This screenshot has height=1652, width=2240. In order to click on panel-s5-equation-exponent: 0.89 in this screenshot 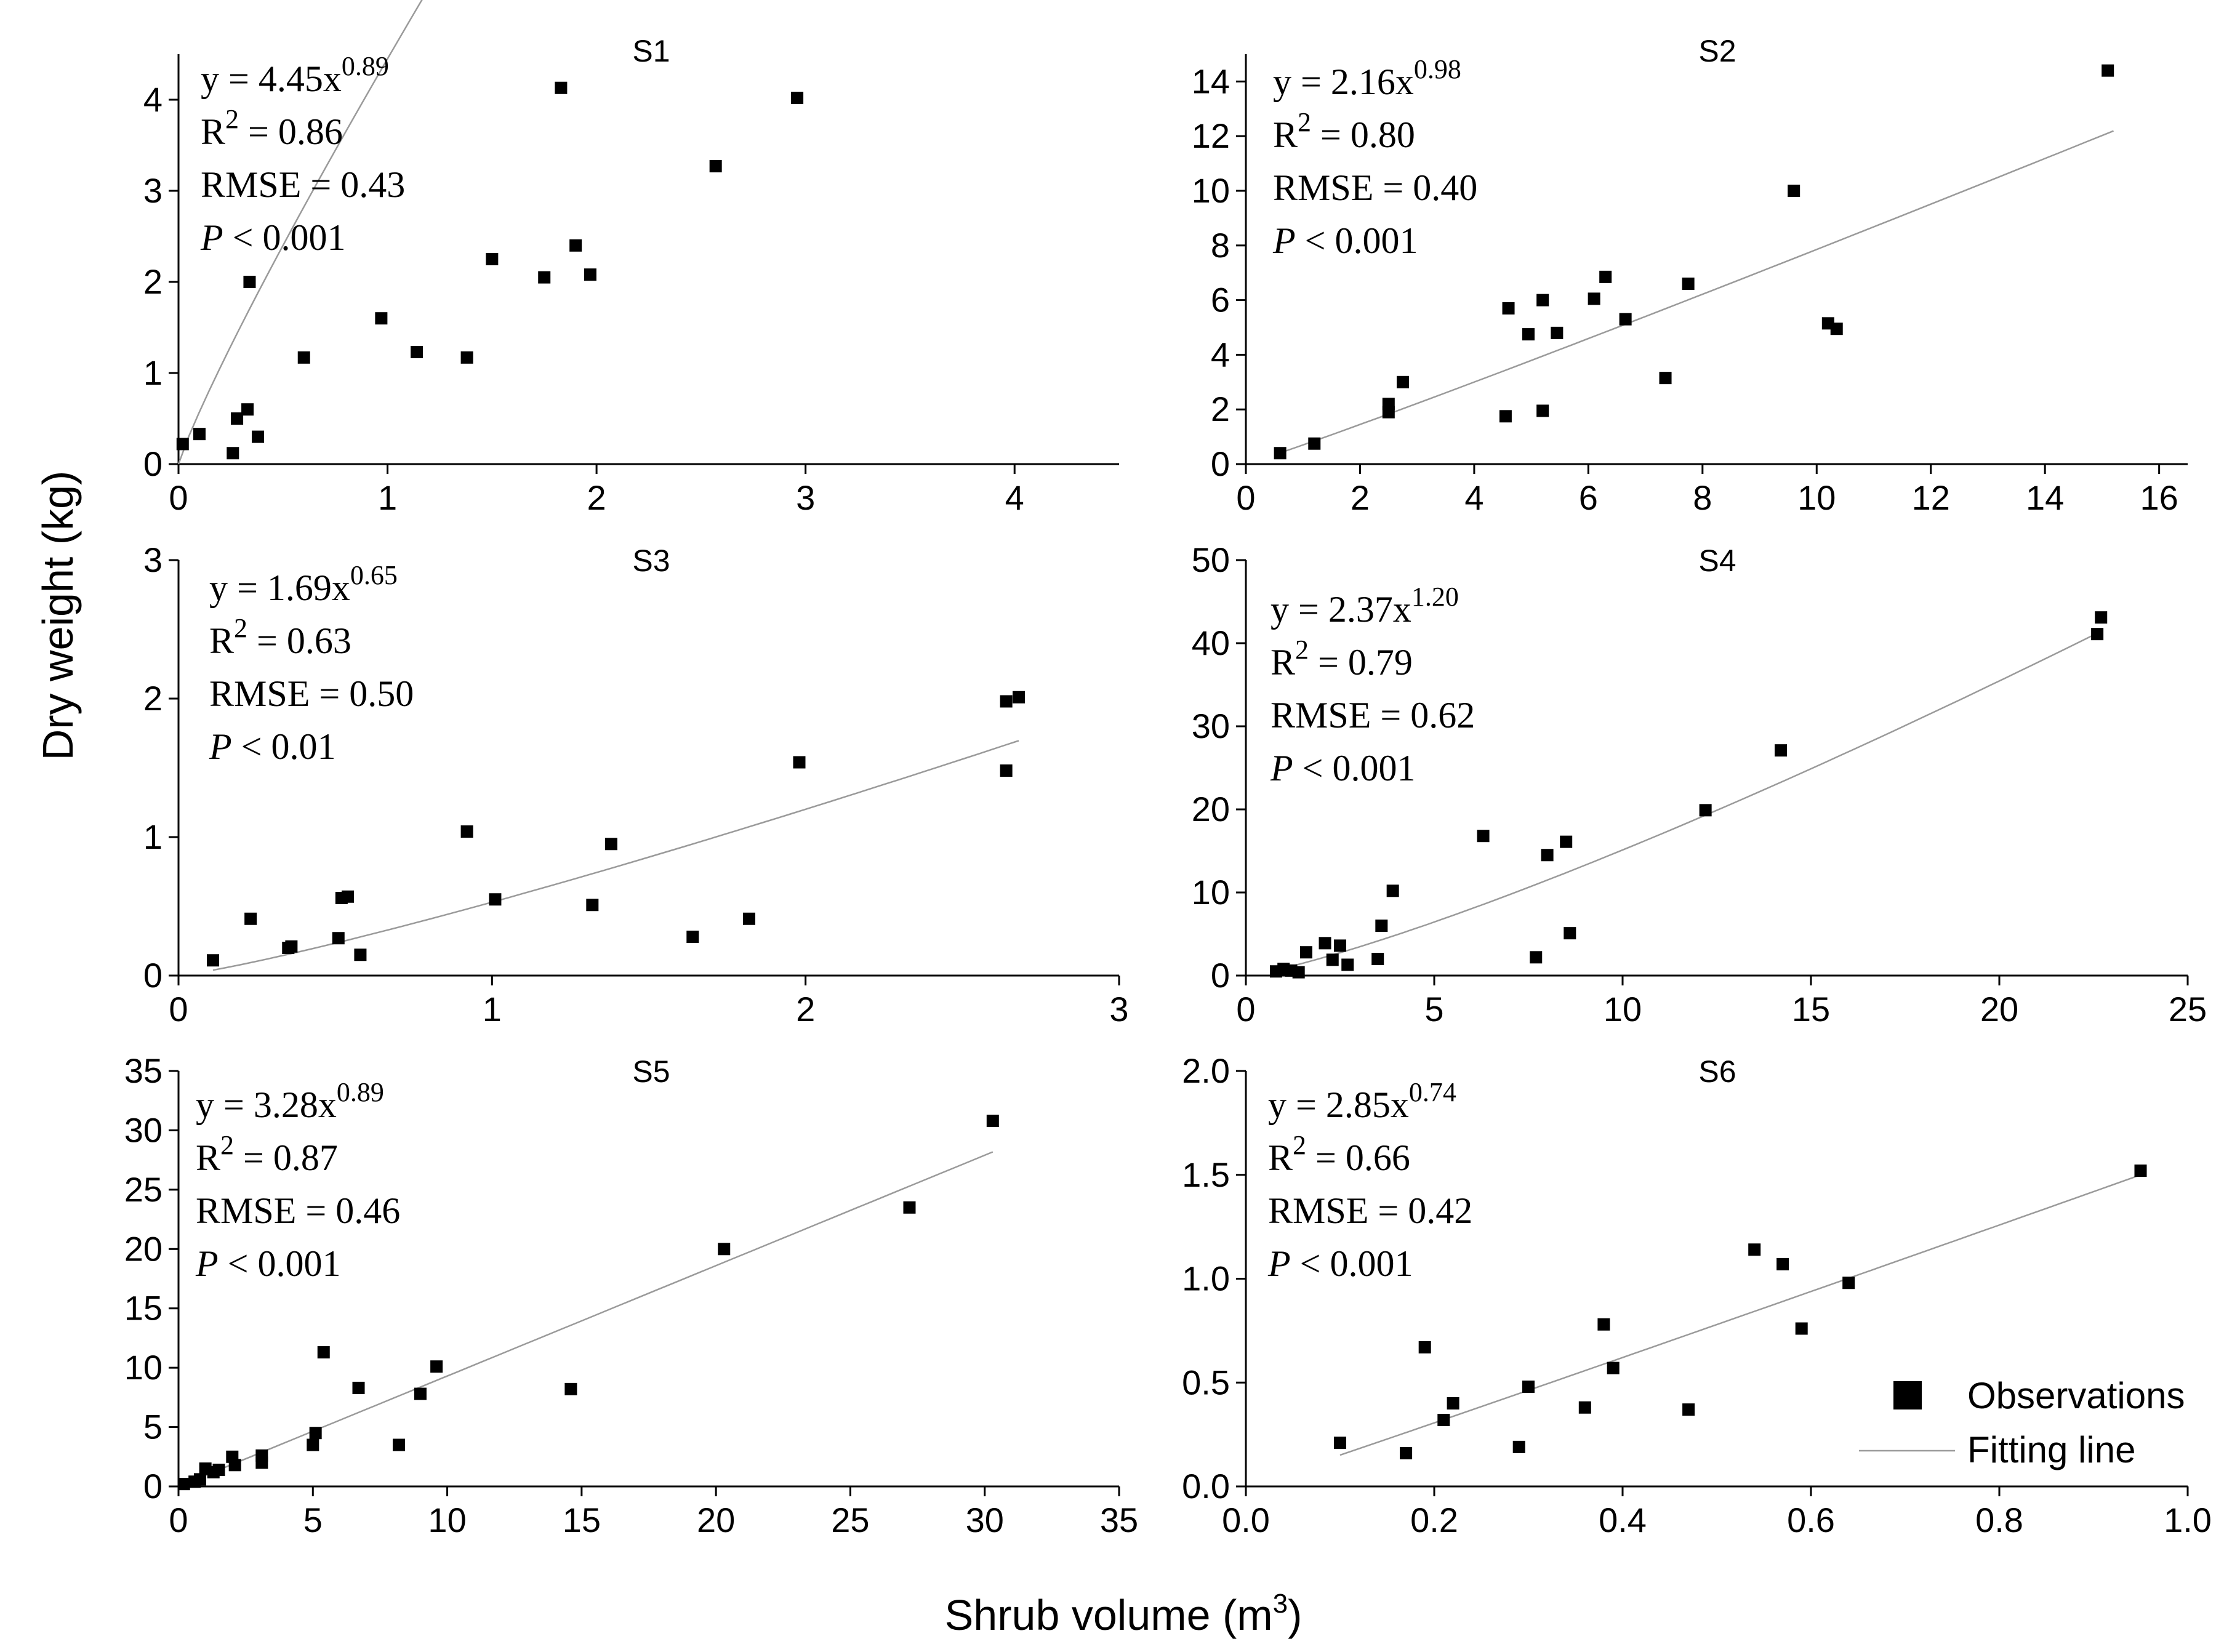, I will do `click(361, 1092)`.